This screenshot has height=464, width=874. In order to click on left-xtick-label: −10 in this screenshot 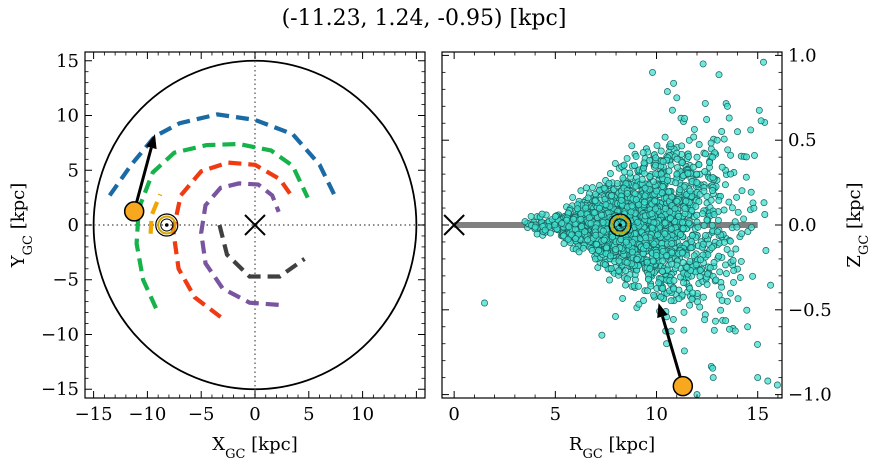, I will do `click(147, 414)`.